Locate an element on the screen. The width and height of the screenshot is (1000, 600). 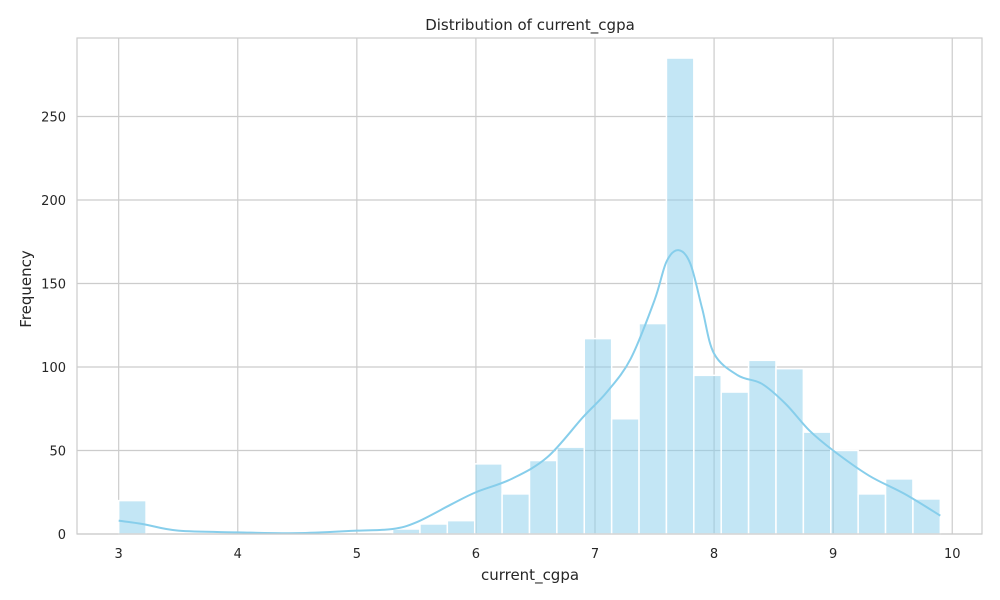
x-tick-label: 9 is located at coordinates (833, 554).